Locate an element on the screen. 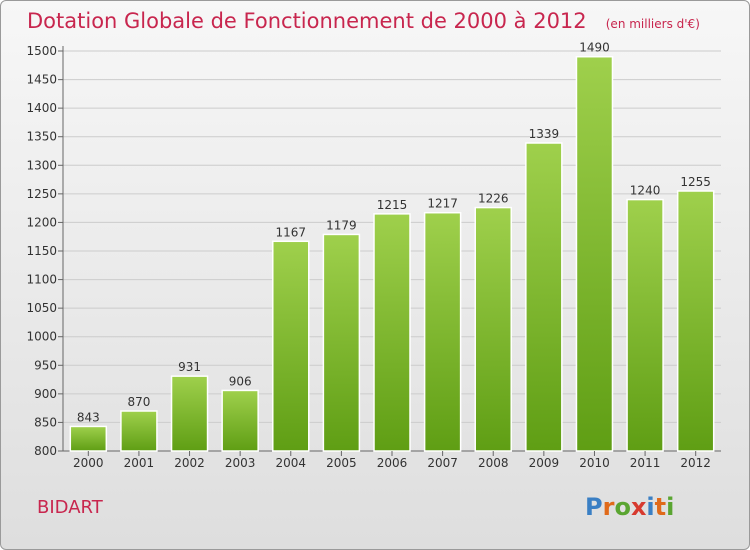  logo-letter: x is located at coordinates (638, 507).